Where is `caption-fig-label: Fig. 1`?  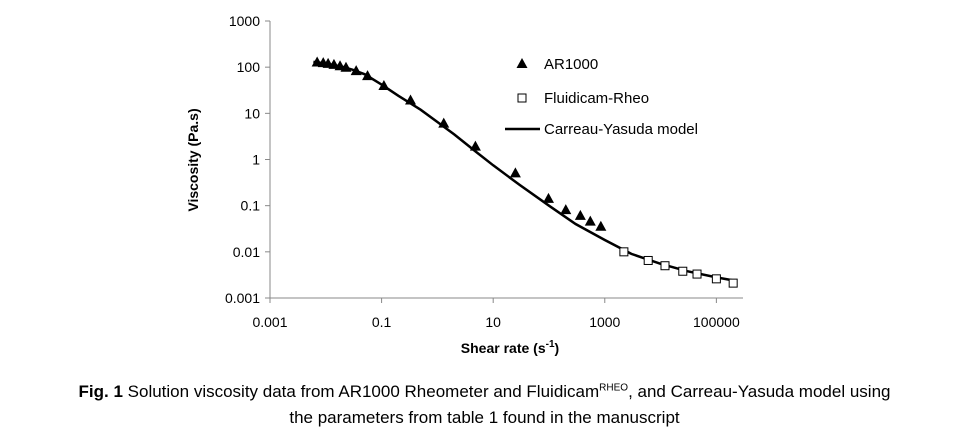
caption-fig-label: Fig. 1 is located at coordinates (100, 391).